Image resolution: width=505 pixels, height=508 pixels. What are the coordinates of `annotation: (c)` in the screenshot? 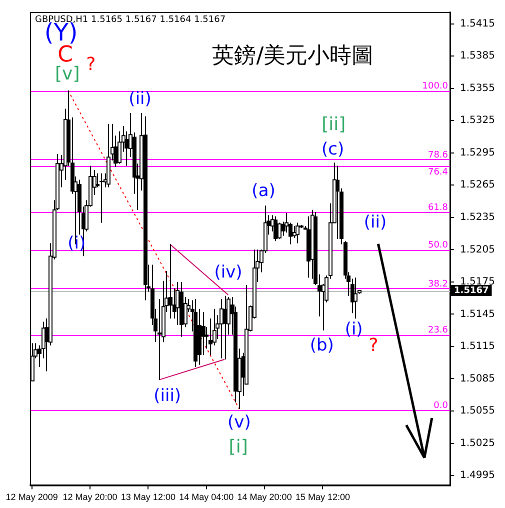 It's located at (333, 150).